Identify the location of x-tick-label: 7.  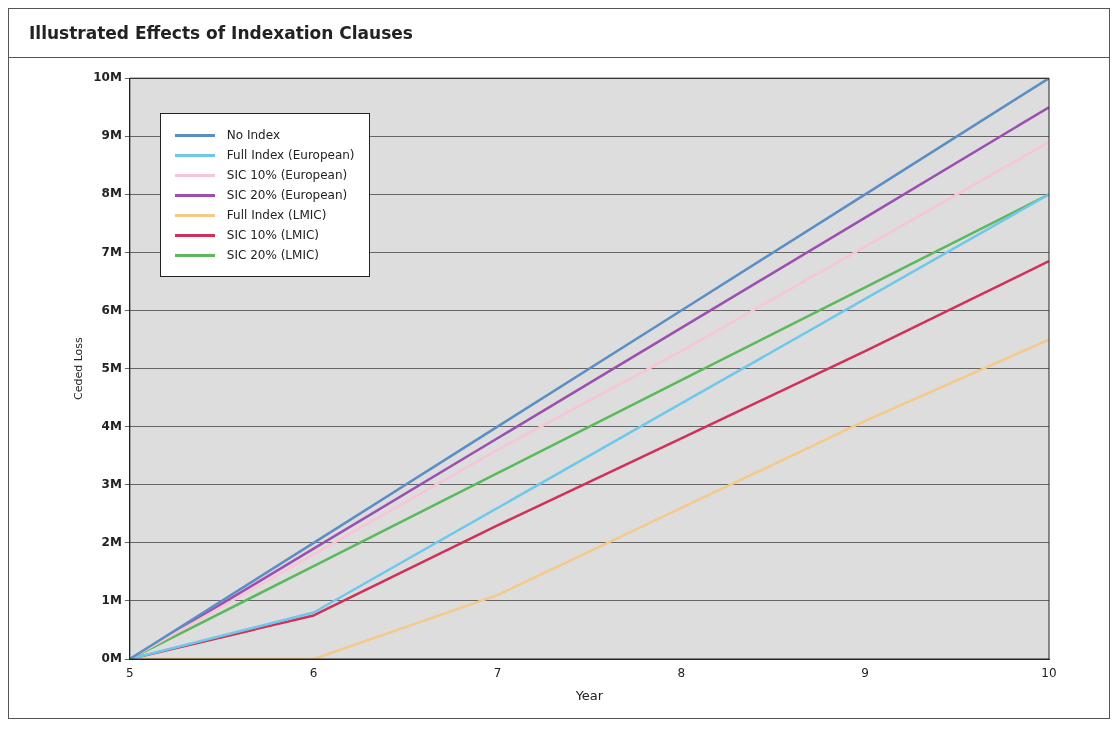
(497, 673).